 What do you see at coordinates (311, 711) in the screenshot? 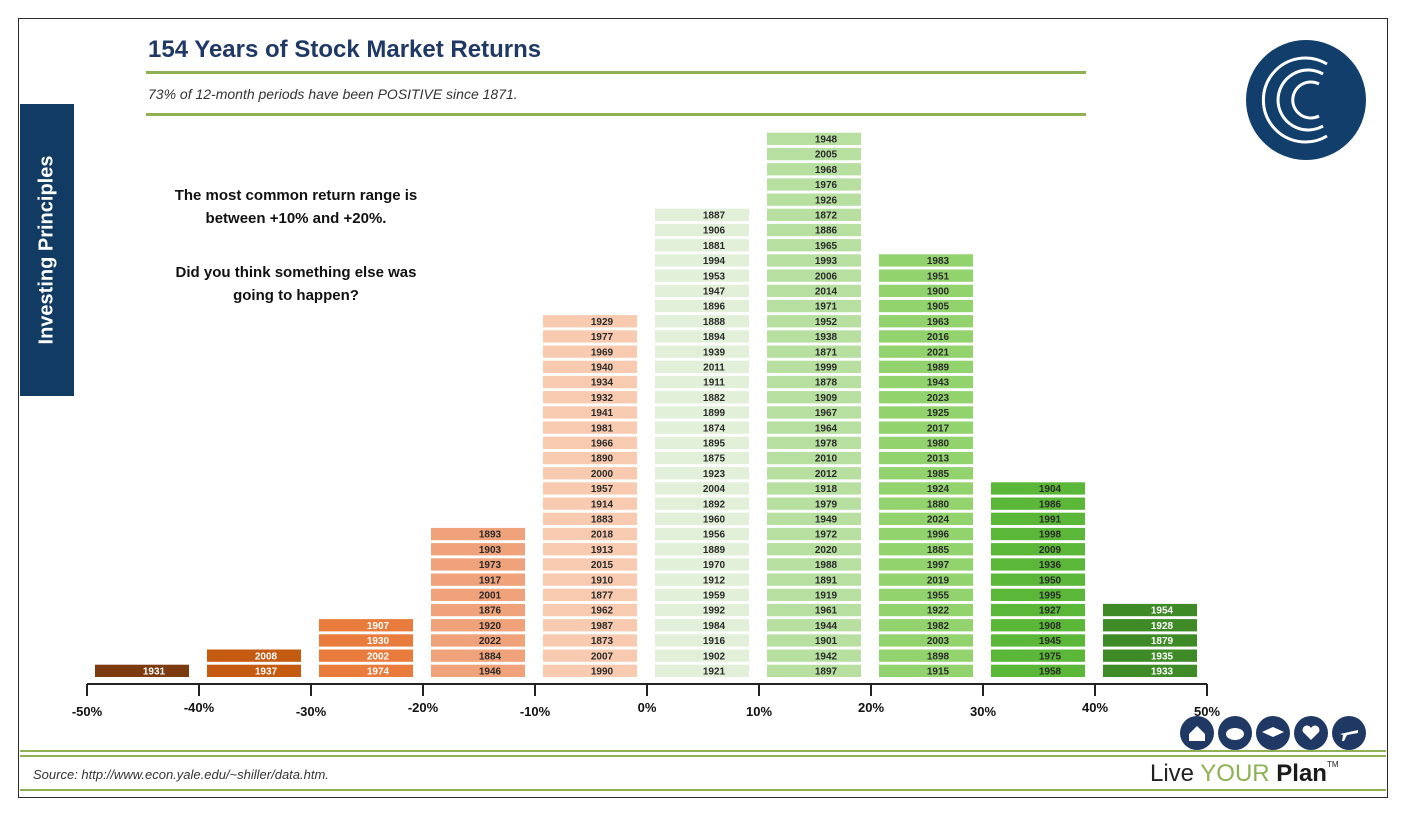
I see `x-tick-label: -30%` at bounding box center [311, 711].